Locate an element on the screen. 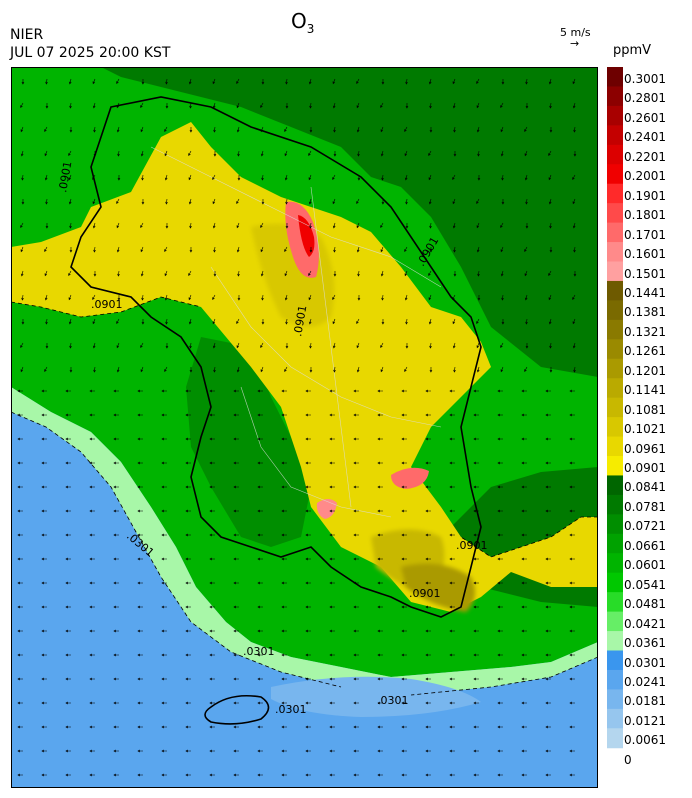 This screenshot has width=692, height=798. legend-tick-label: 0.0601 is located at coordinates (645, 565).